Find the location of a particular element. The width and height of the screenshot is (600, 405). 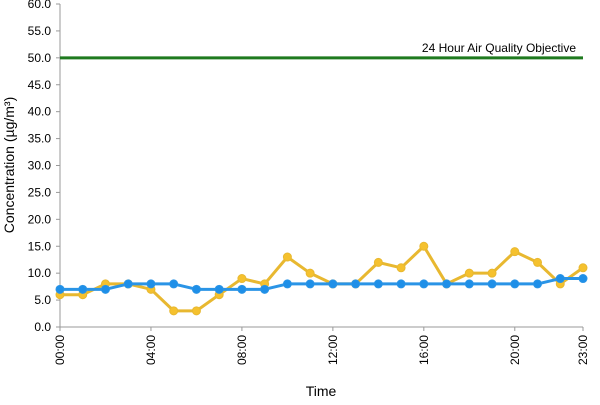

y-tick-label: 10.0 is located at coordinates (40, 273).